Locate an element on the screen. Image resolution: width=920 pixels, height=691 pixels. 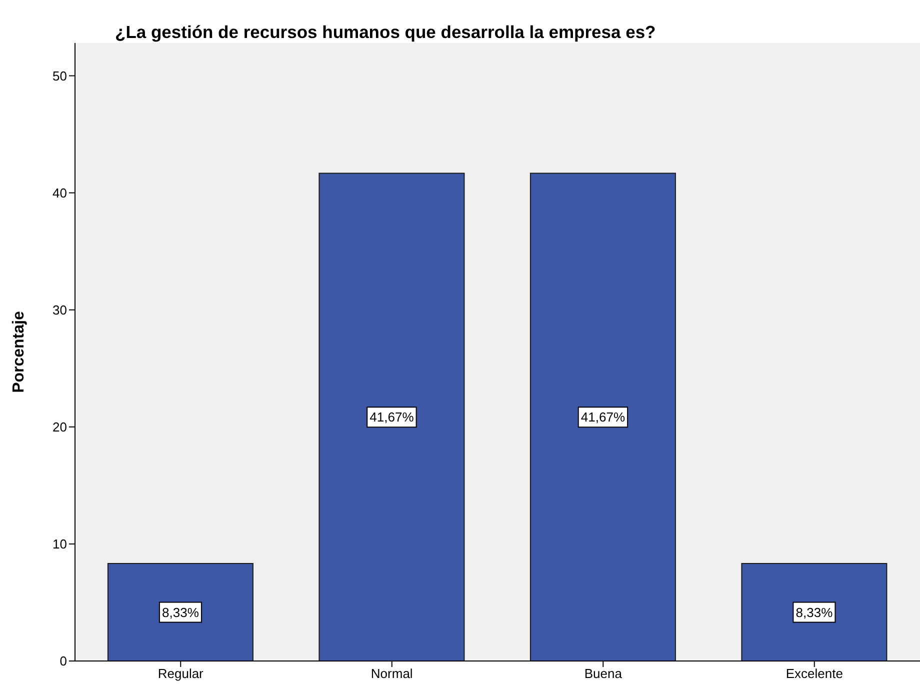
y-tick-label: 40 is located at coordinates (59, 192).